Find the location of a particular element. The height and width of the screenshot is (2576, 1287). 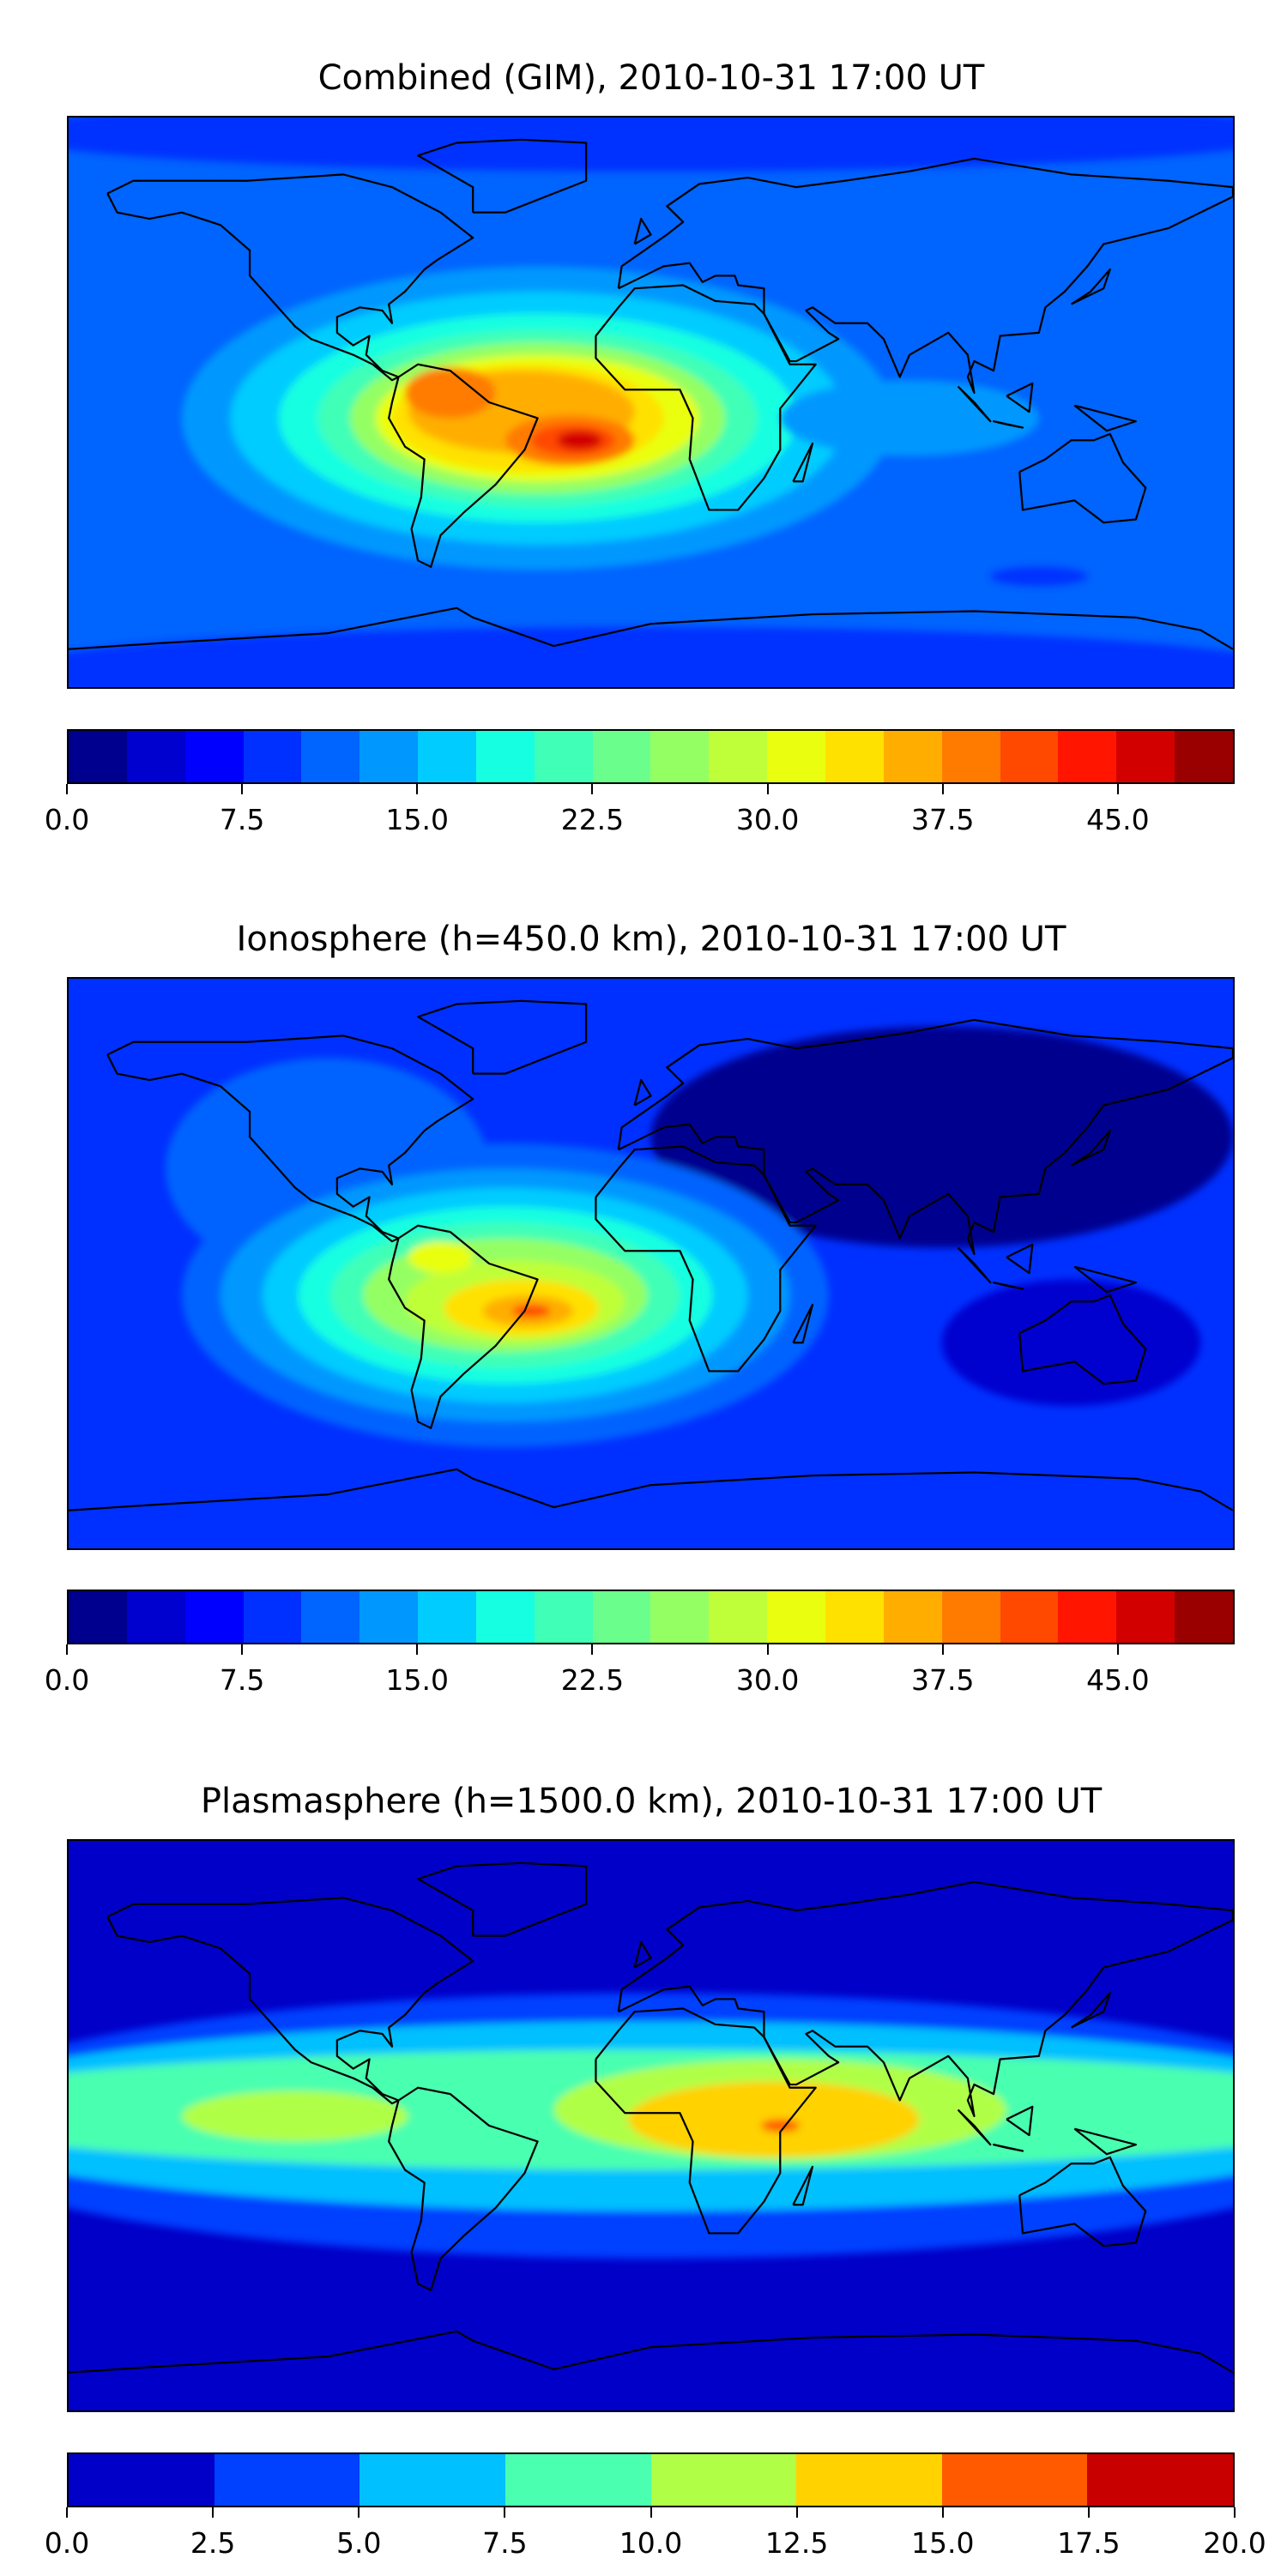

colorbar-tick-label: 10.0 is located at coordinates (651, 2543).